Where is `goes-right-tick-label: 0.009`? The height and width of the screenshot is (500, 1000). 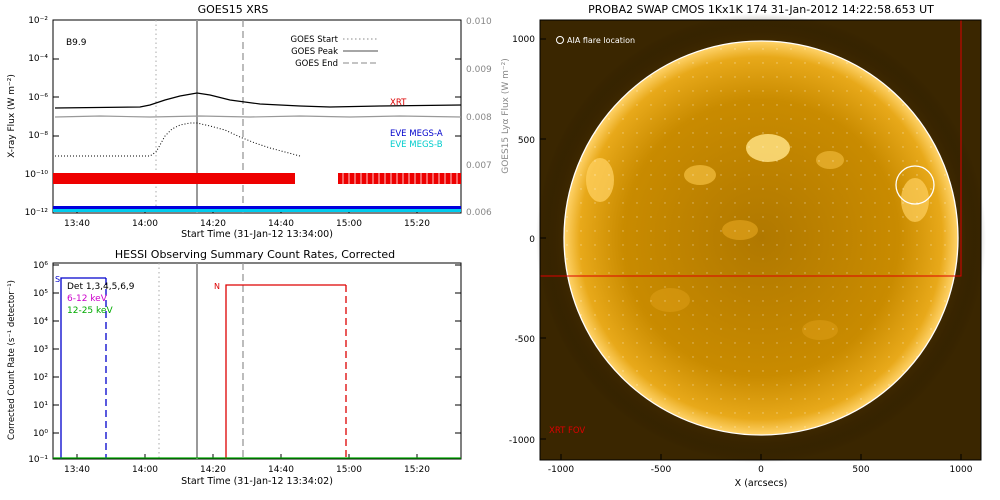
goes-right-tick-label: 0.009 is located at coordinates (479, 70).